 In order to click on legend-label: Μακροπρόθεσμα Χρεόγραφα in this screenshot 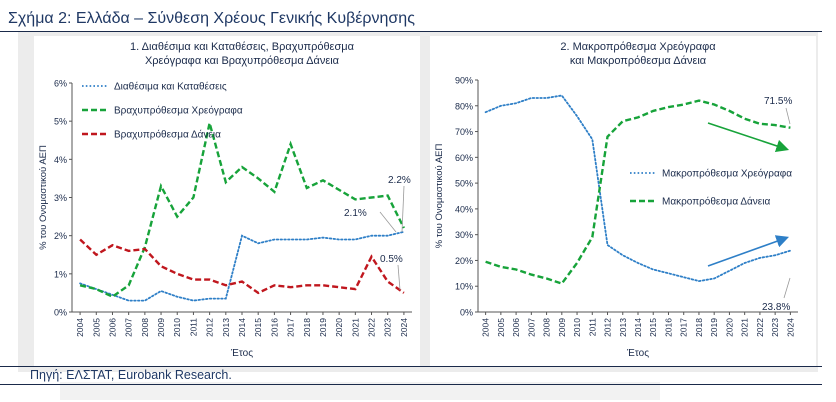, I will do `click(727, 174)`.